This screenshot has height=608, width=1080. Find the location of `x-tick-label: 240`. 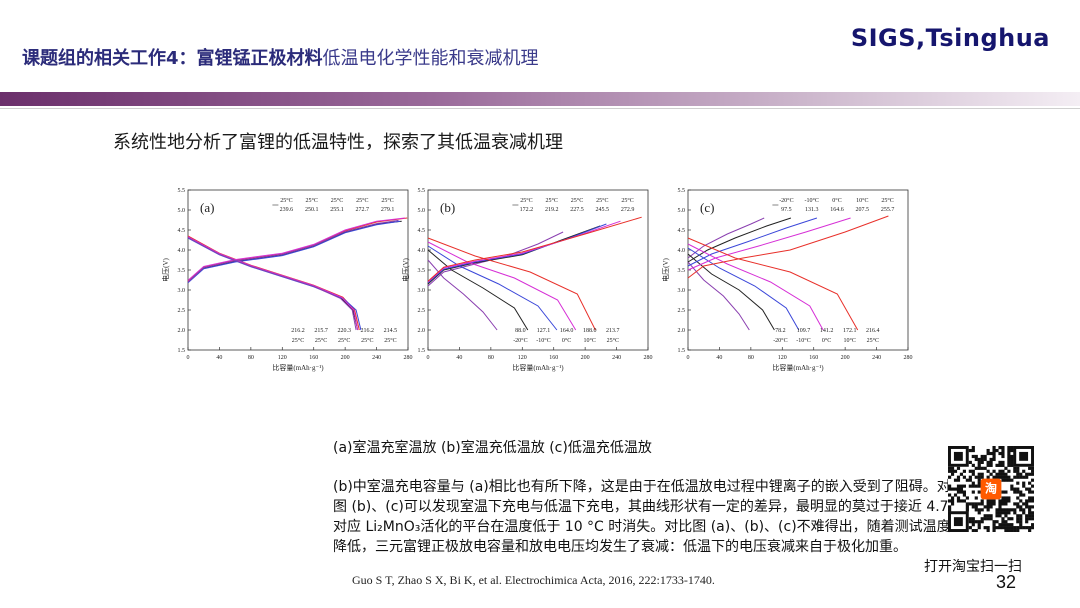

x-tick-label: 240 is located at coordinates (616, 358).